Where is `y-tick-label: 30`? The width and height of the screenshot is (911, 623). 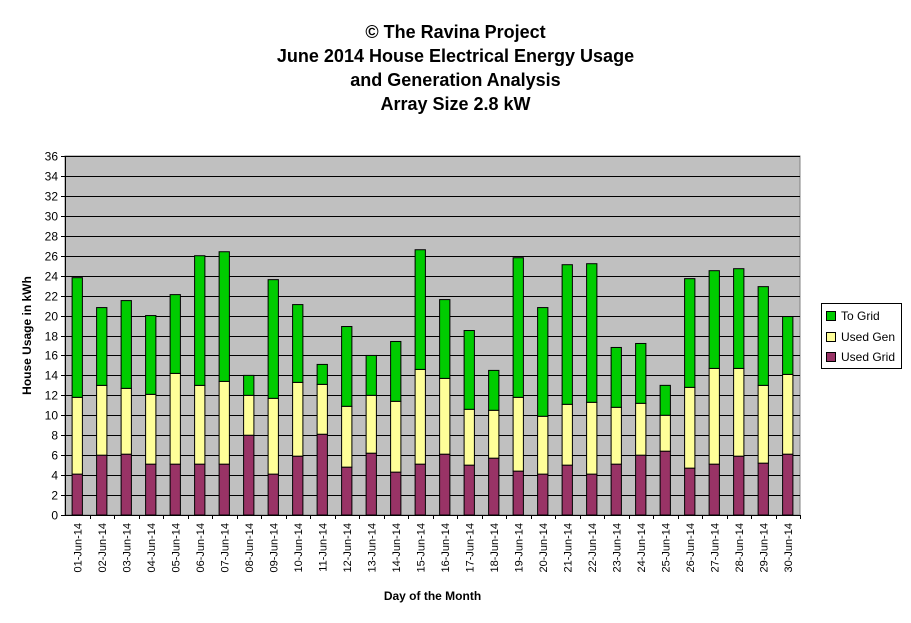
y-tick-label: 30 is located at coordinates (52, 217).